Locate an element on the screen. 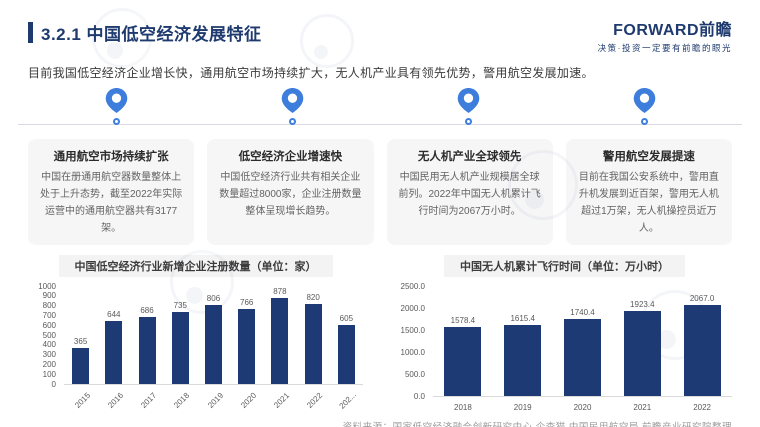  x-slot: 2017 is located at coordinates (146, 398).